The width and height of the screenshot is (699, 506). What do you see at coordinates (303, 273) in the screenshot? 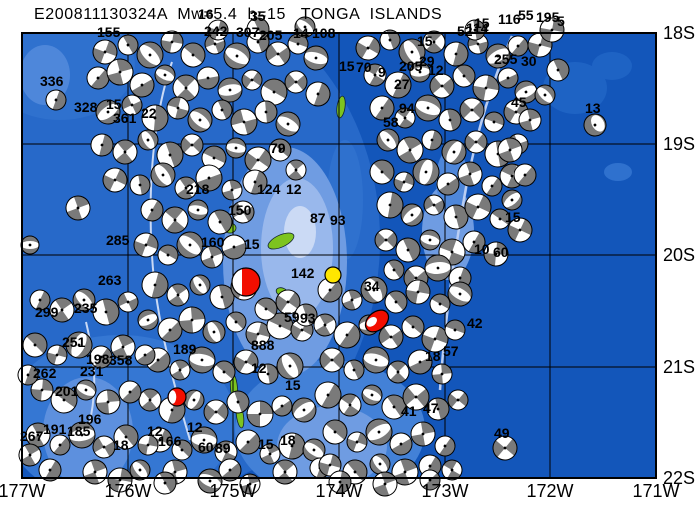
I see `number-label: 142` at bounding box center [303, 273].